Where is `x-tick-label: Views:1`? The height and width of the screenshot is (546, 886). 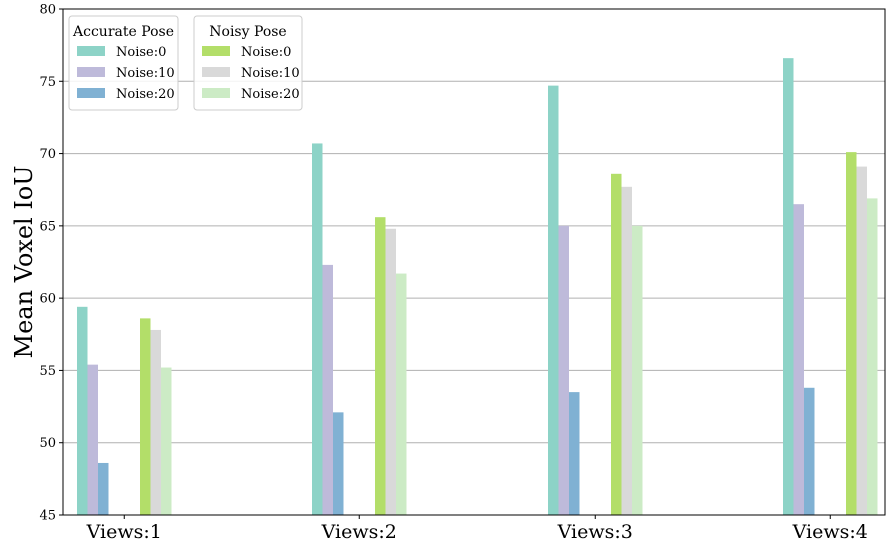
x-tick-label: Views:1 is located at coordinates (124, 532).